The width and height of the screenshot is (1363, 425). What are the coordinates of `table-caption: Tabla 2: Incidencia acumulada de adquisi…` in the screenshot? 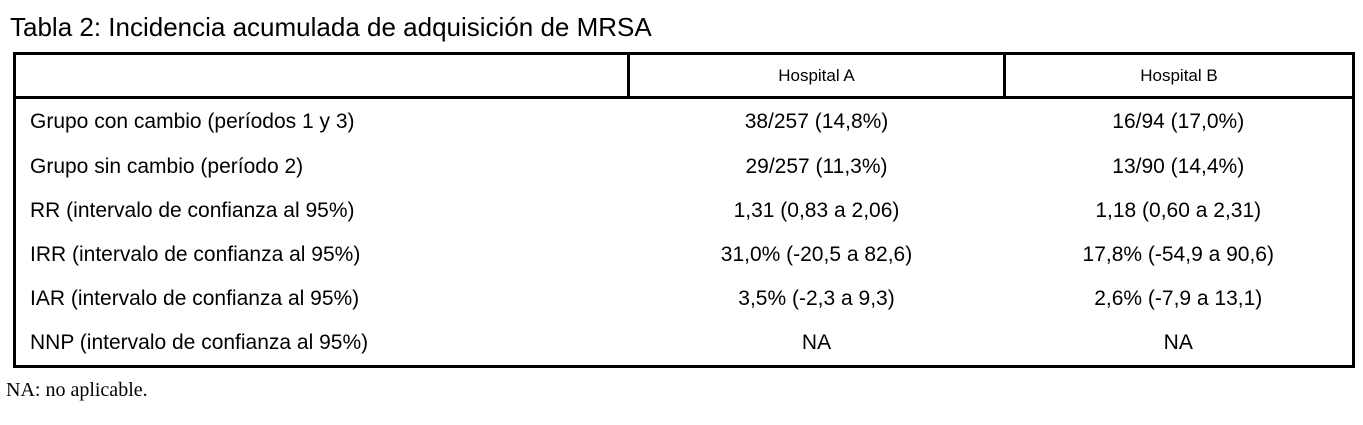 It's located at (331, 27).